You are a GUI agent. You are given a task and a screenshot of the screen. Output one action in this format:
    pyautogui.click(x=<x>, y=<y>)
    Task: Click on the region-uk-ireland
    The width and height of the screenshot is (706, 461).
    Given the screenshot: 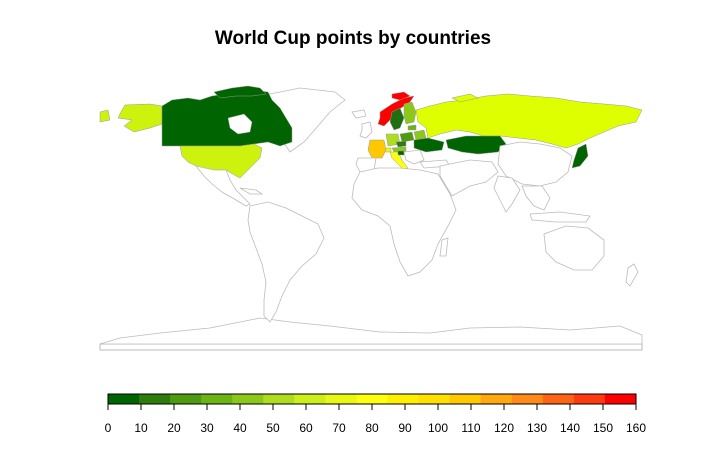 What is the action you would take?
    pyautogui.click(x=366, y=130)
    